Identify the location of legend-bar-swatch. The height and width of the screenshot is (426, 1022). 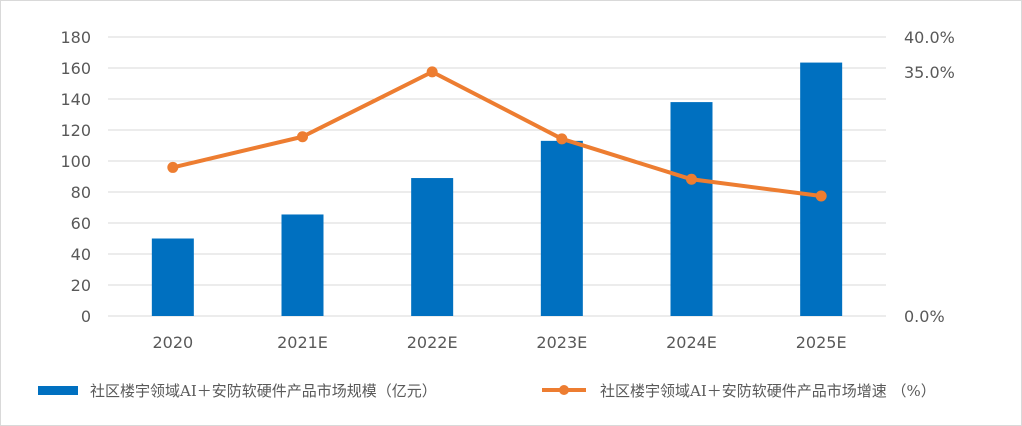
(58, 390).